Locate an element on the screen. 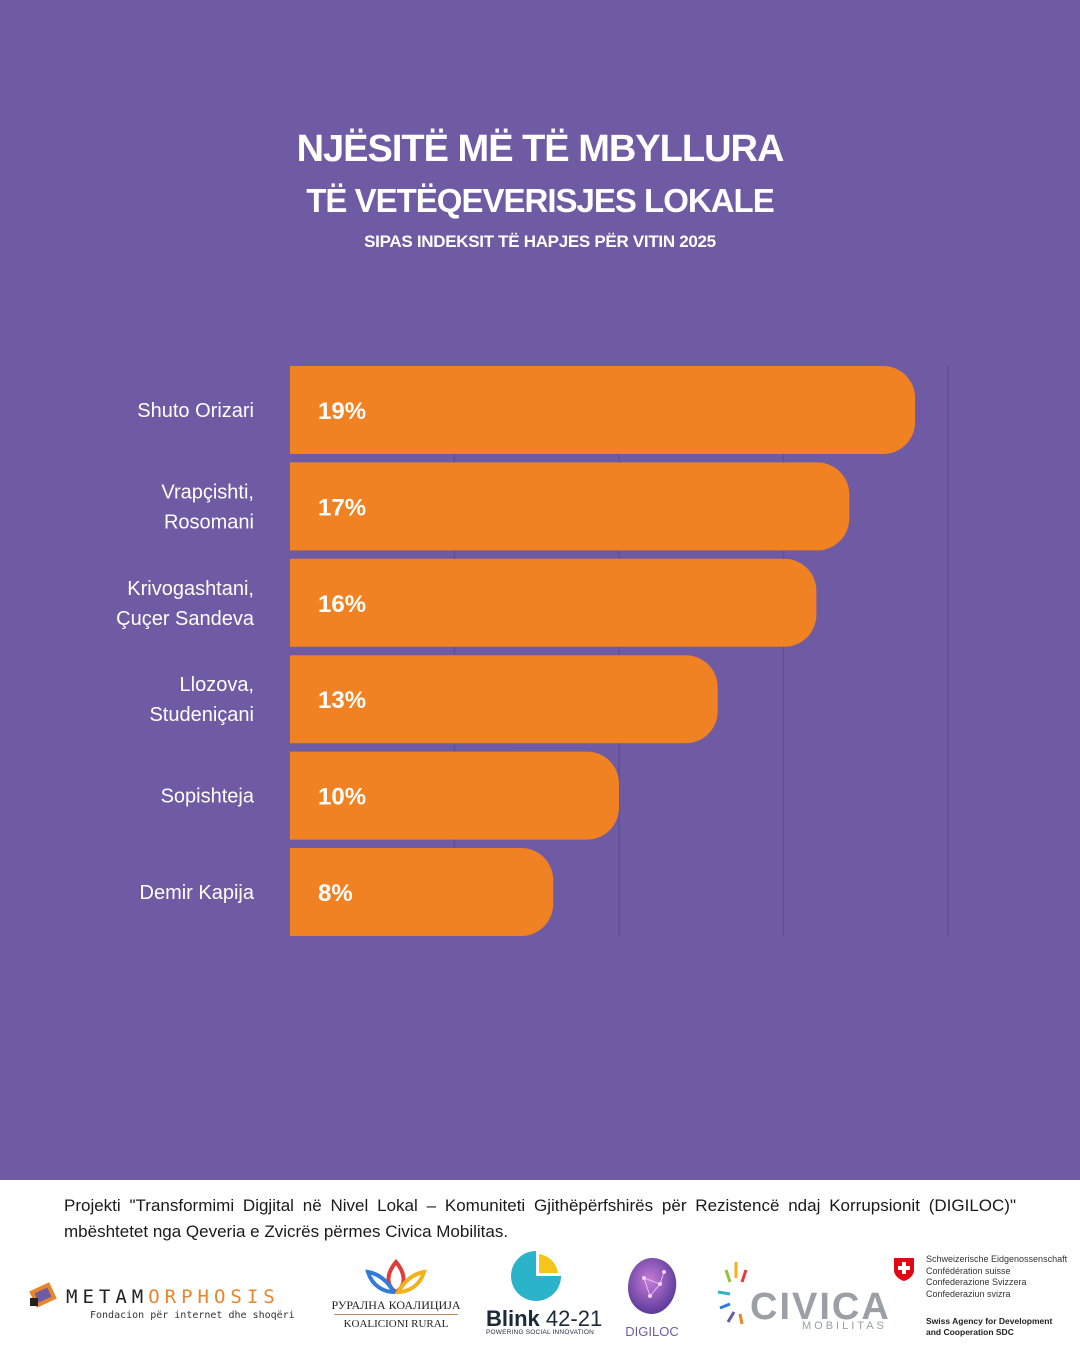 The width and height of the screenshot is (1080, 1350). bar-value-label: 8% is located at coordinates (335, 893).